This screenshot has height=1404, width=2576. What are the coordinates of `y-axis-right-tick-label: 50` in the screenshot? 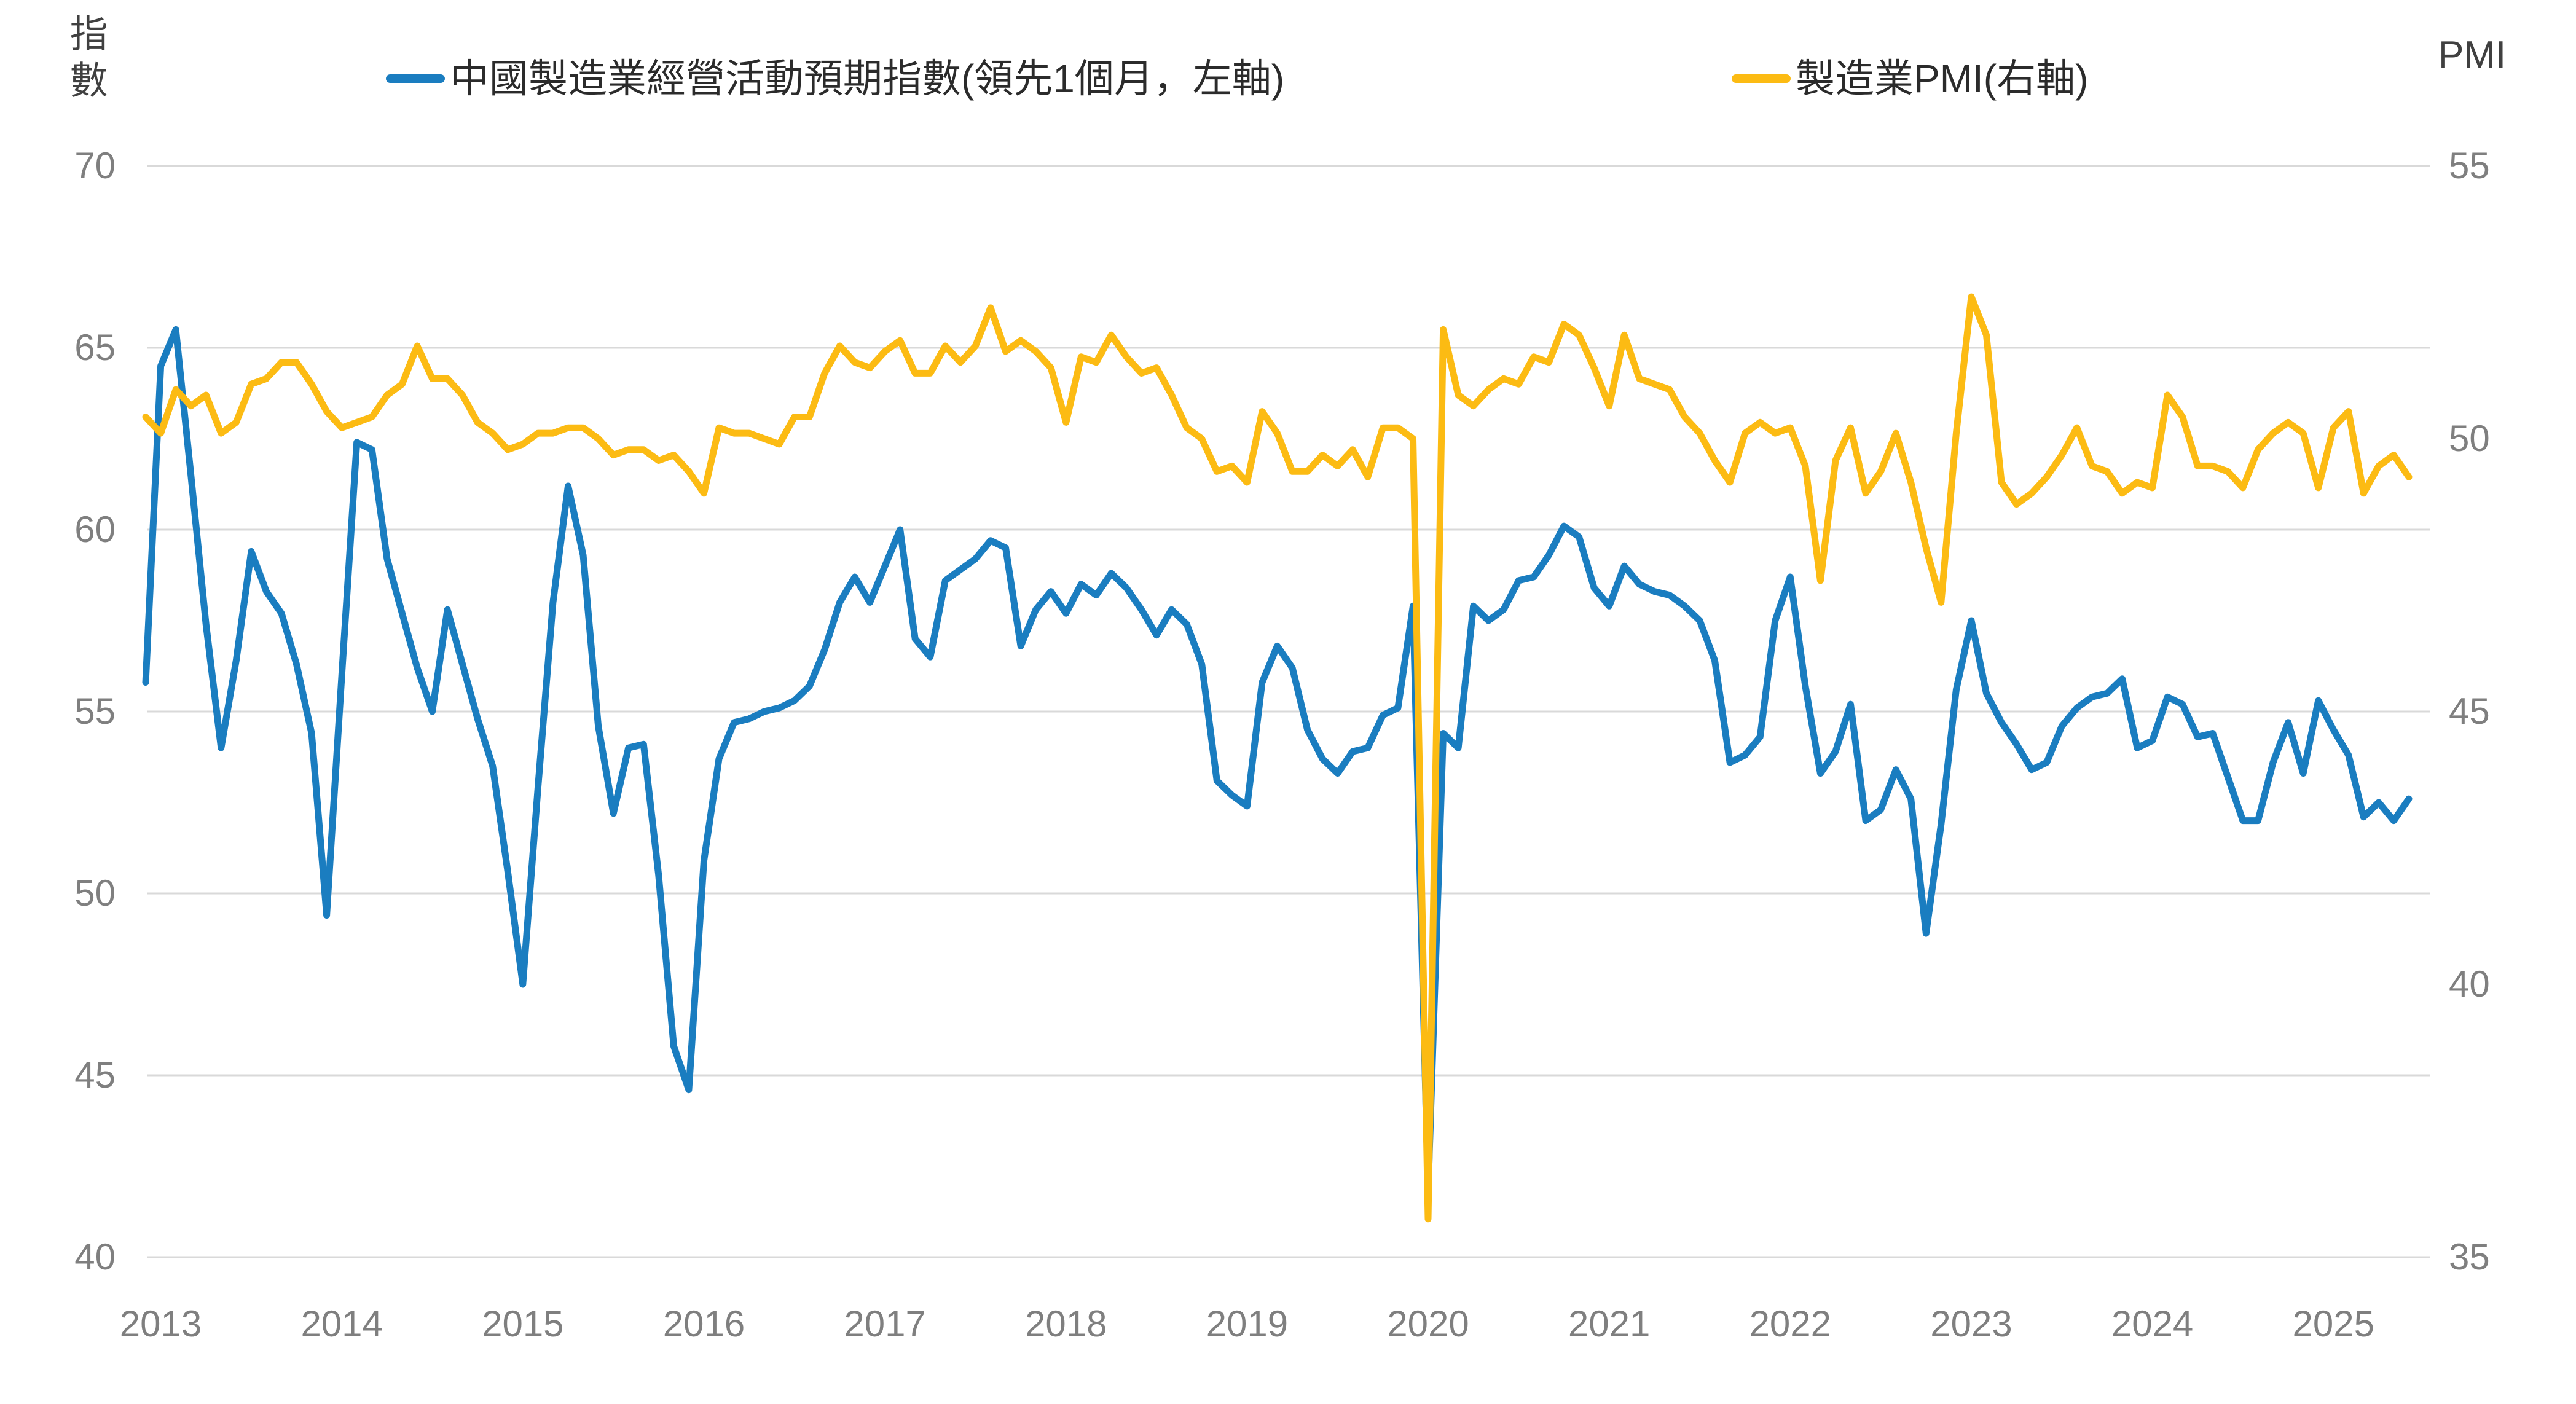 It's located at (2469, 438).